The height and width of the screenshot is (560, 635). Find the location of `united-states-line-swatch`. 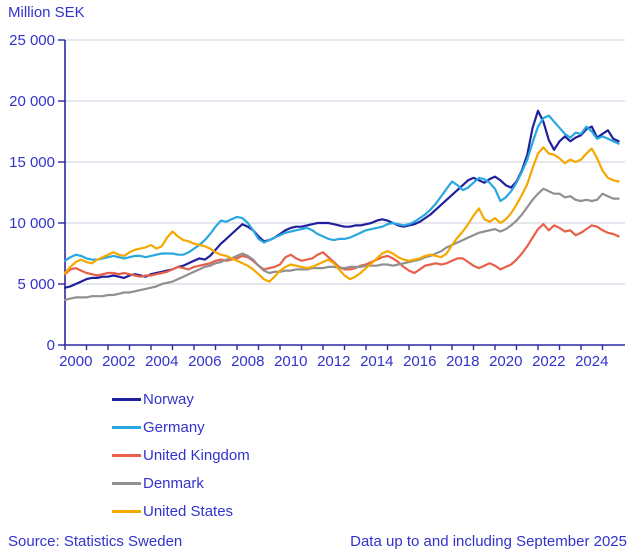

united-states-line-swatch is located at coordinates (126, 511).